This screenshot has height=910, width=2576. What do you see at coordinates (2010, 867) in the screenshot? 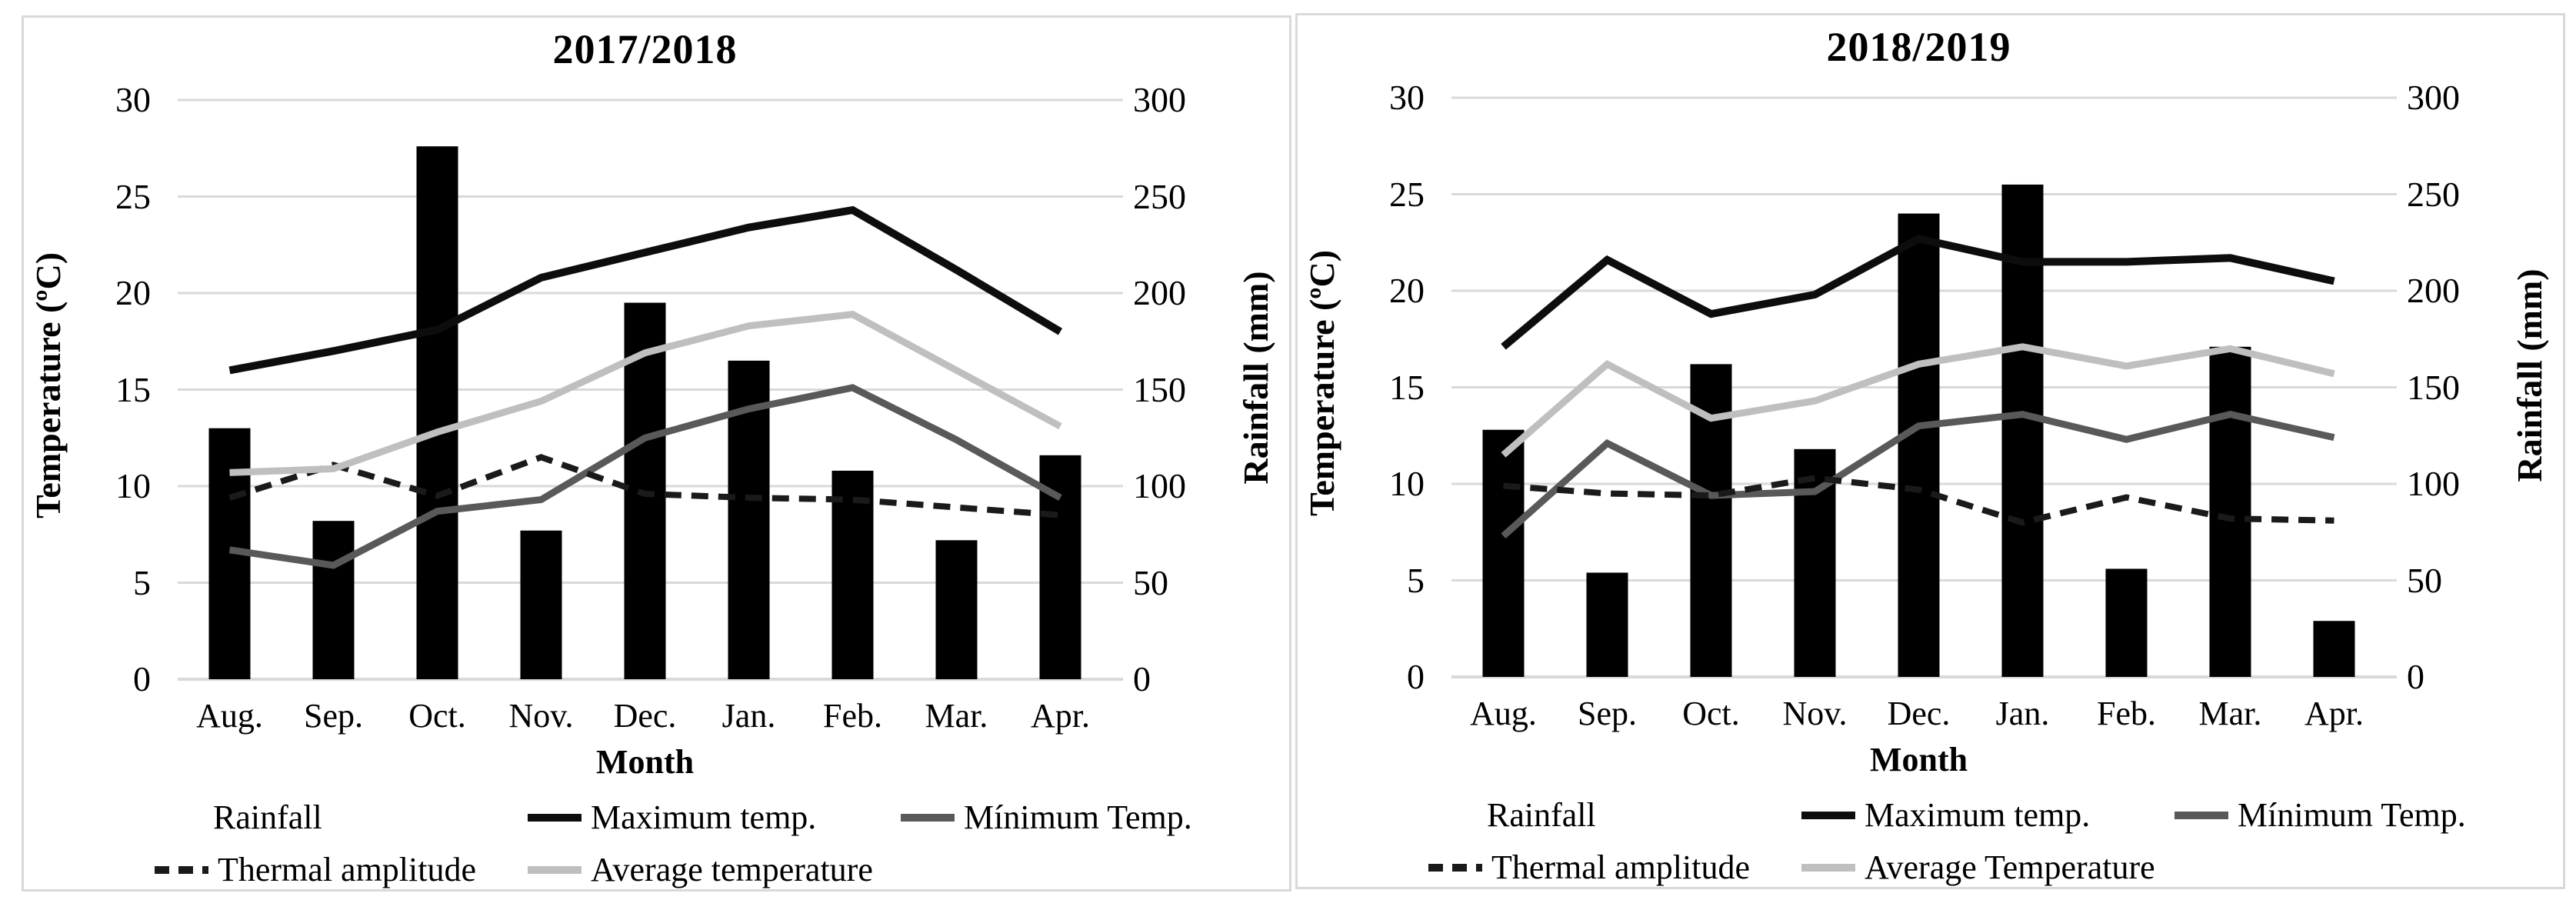
I see `legend-label: Average Temperature` at bounding box center [2010, 867].